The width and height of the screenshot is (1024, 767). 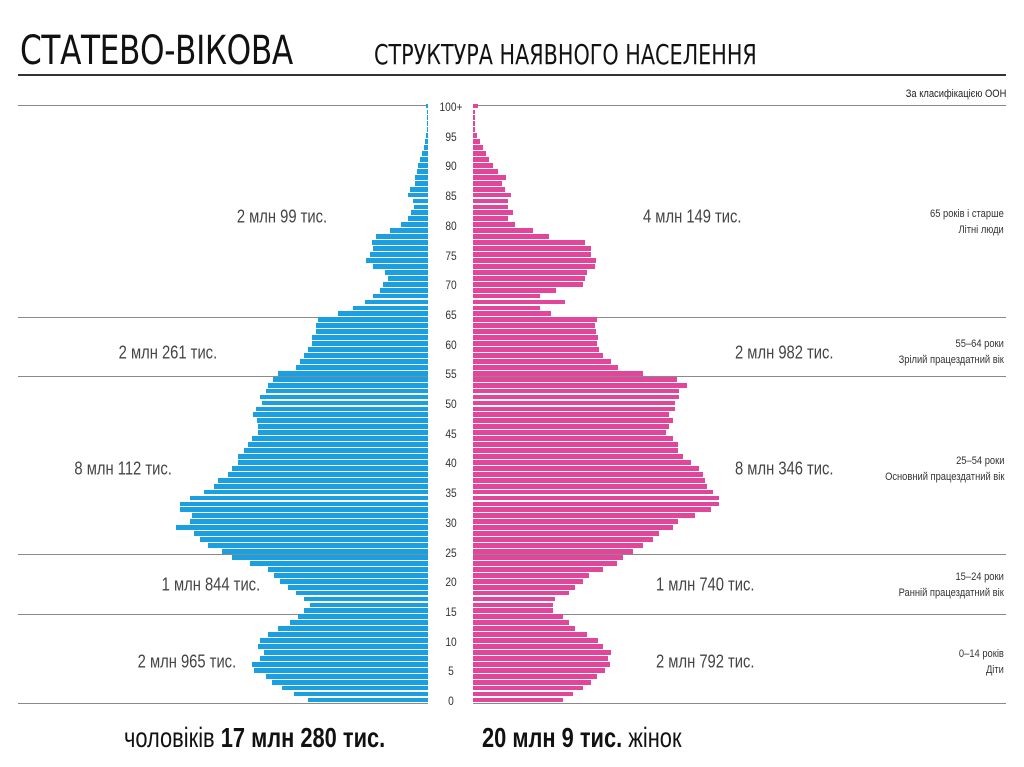 I want to click on age-tick-label: 100+, so click(x=451, y=107).